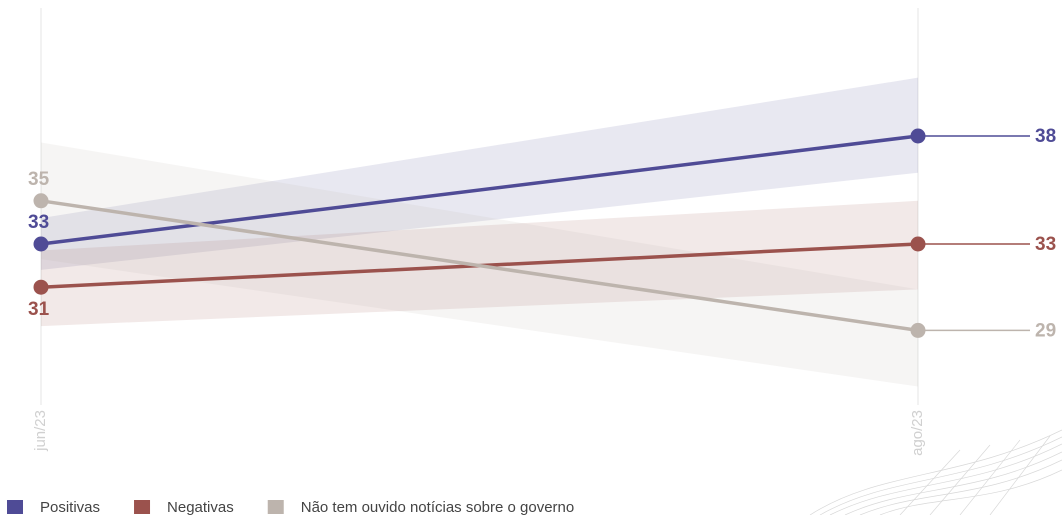 Image resolution: width=1062 pixels, height=515 pixels. I want to click on x-tick-label: ago/23, so click(917, 433).